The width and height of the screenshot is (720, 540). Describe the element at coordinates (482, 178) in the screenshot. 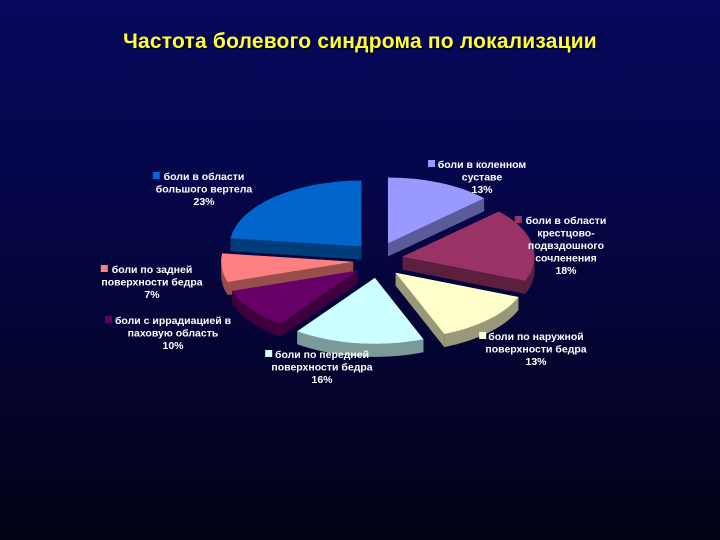

I see `data-label-line: суставе` at that location.